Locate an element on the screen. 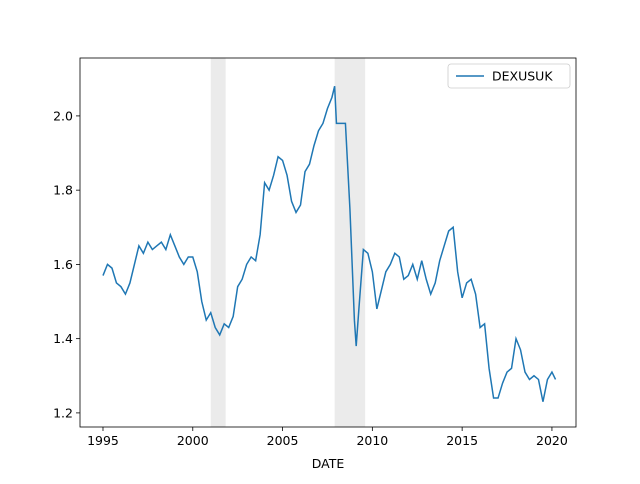 This screenshot has height=484, width=640. y-tick-label: 1.4 is located at coordinates (63, 338).